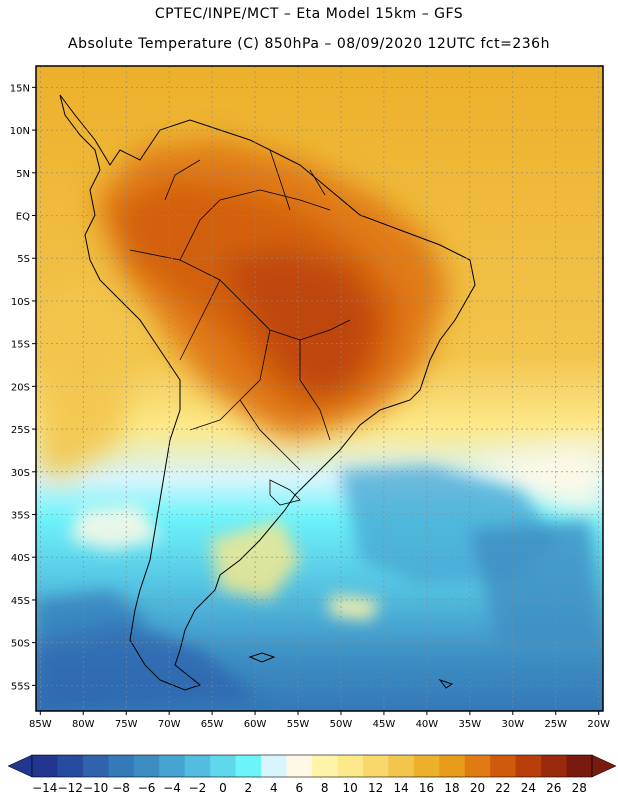 The height and width of the screenshot is (800, 618). Describe the element at coordinates (20, 516) in the screenshot. I see `lat-tick-label: 35S` at that location.